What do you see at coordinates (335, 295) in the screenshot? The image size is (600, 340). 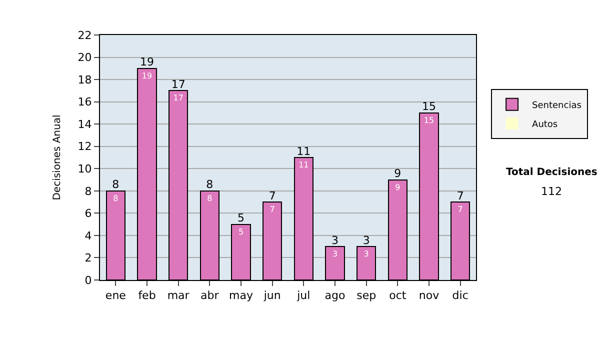 I see `x-tick-label: ago` at bounding box center [335, 295].